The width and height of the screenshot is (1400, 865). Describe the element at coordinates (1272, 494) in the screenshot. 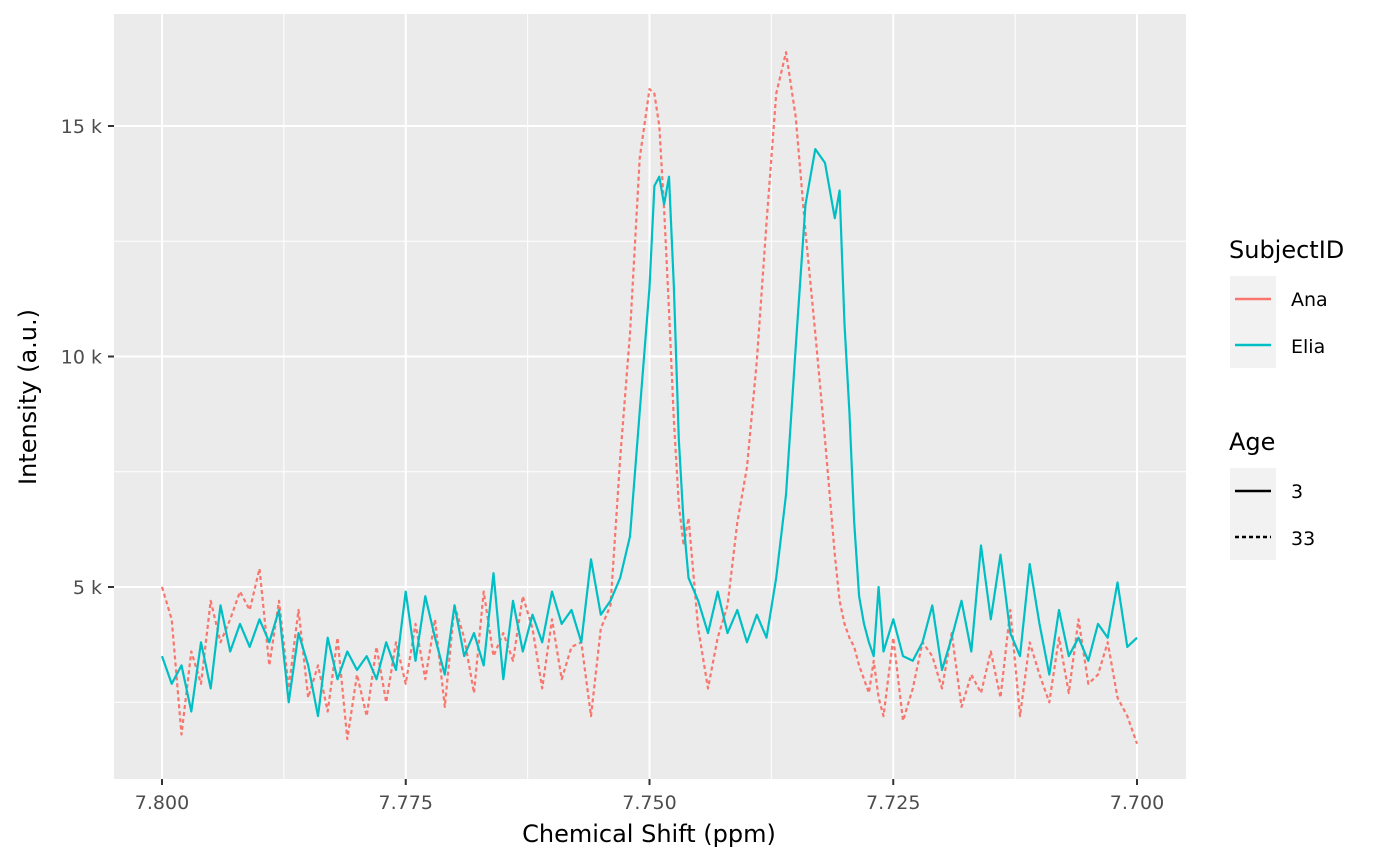

I see `legend-age: Age 3 33` at that location.